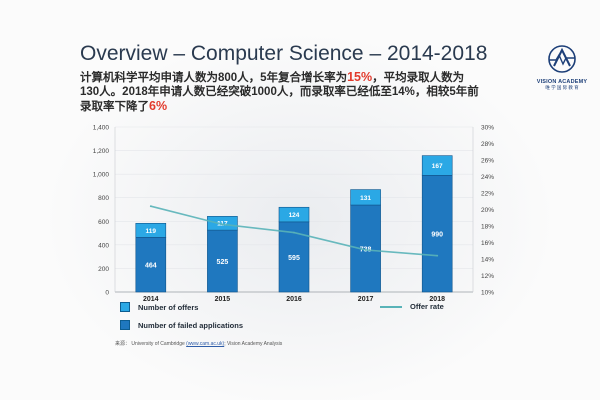  What do you see at coordinates (168, 307) in the screenshot?
I see `legend-label-offers: Number of offers` at bounding box center [168, 307].